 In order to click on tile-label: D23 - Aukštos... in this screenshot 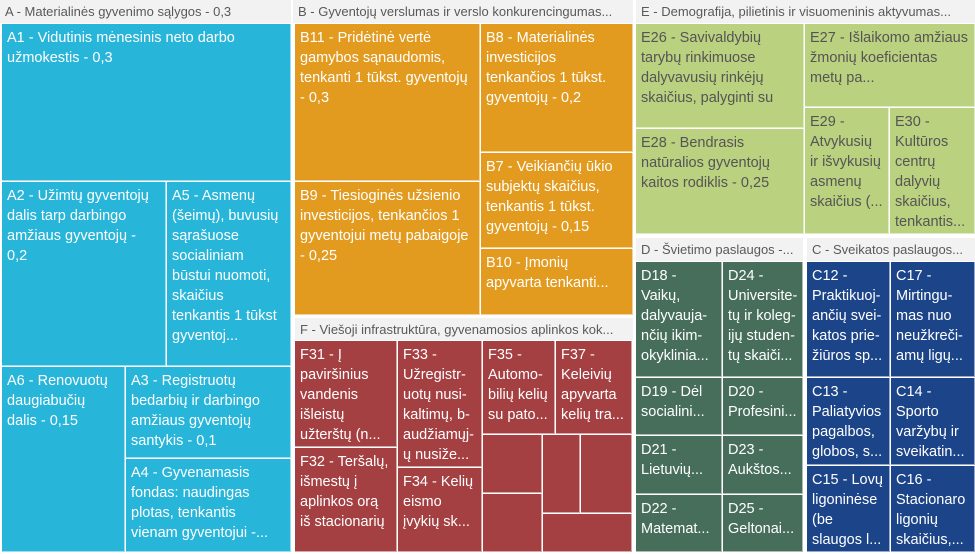, I will do `click(760, 460)`.